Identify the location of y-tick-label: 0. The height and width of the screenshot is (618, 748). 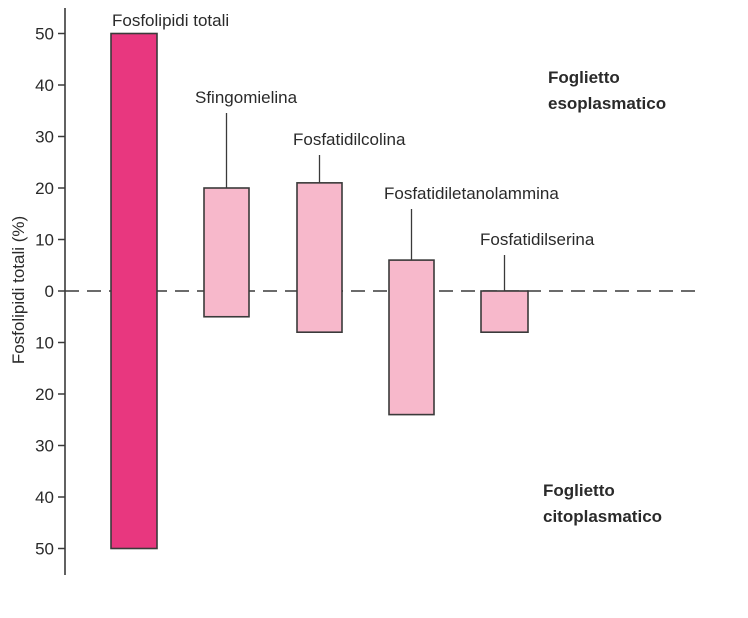
(49, 291).